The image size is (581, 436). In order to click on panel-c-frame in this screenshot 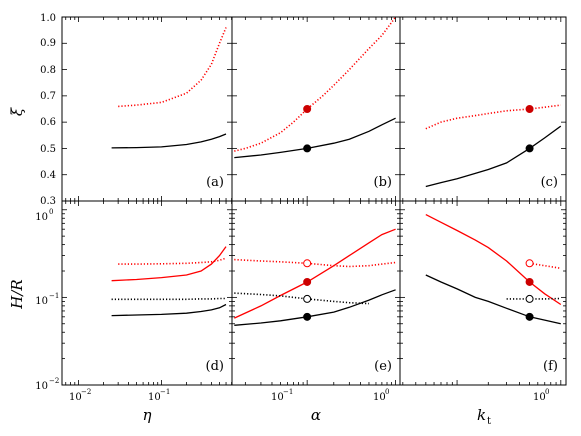, I will do `click(483, 109)`.